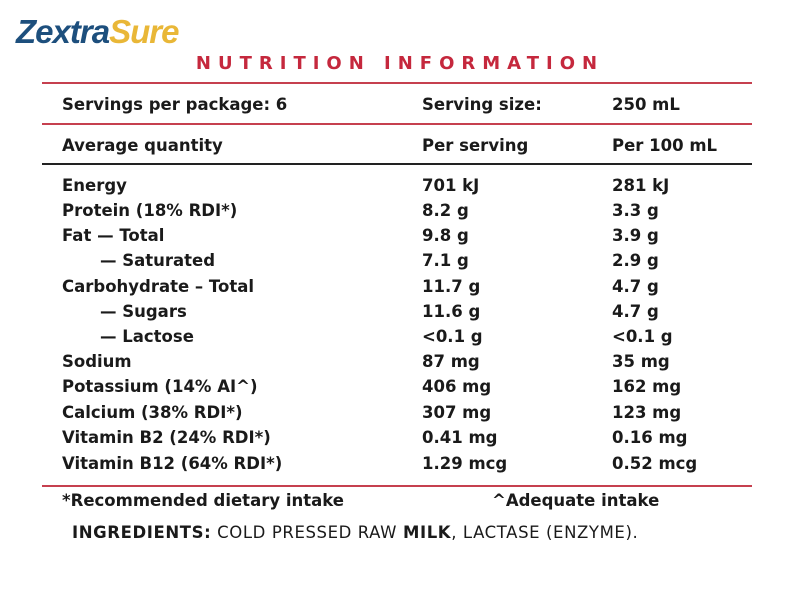 This screenshot has height=600, width=800. I want to click on header-quantity: Average quantity, so click(142, 145).